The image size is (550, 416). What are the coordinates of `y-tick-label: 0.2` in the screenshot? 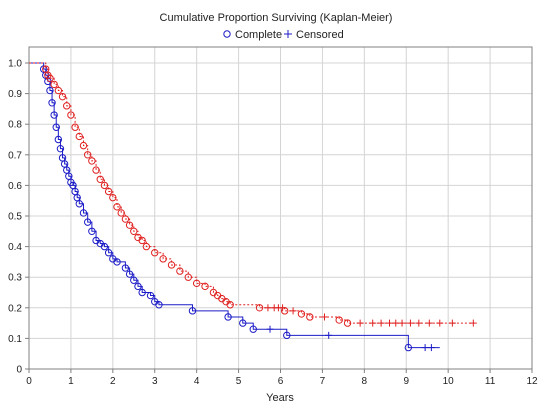 It's located at (15, 308).